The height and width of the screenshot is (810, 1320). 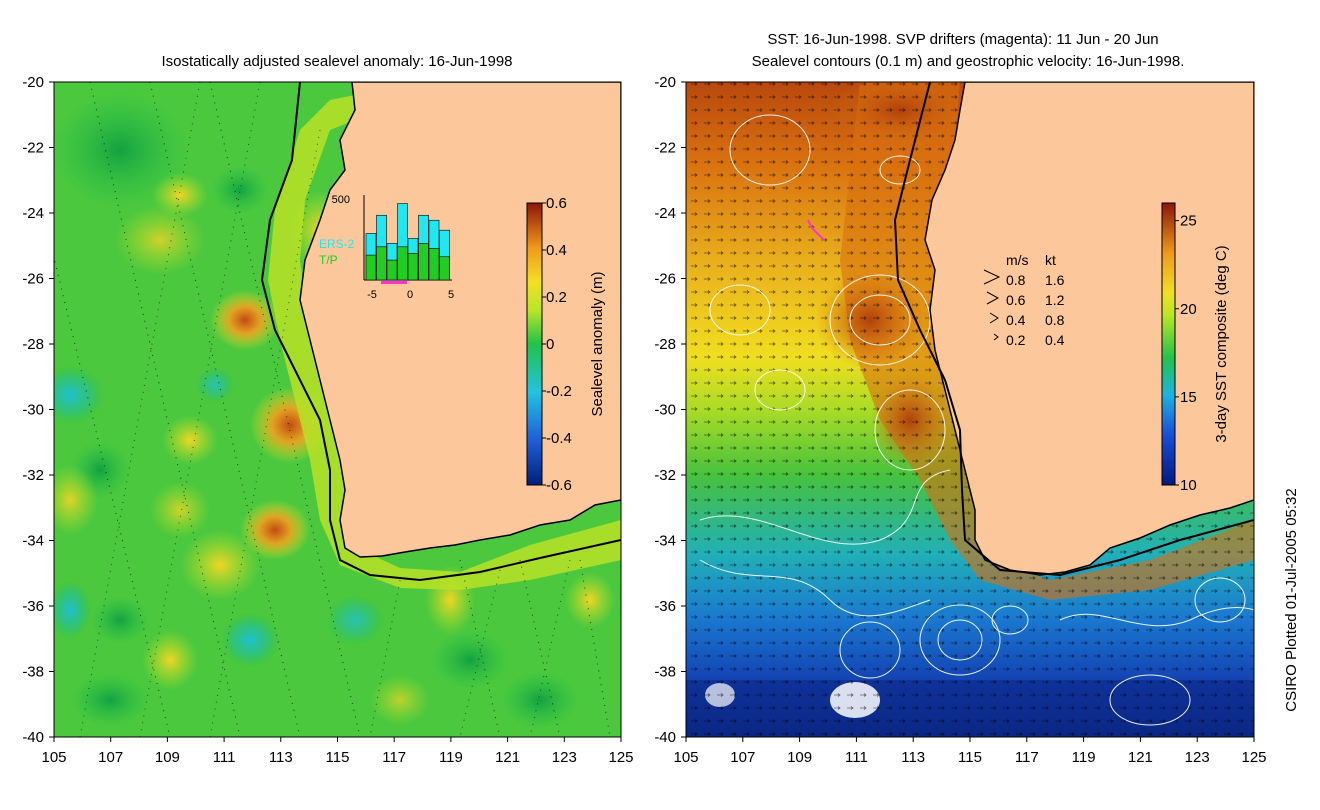 I want to click on velocity-legend-ms: 0.8, so click(x=1016, y=280).